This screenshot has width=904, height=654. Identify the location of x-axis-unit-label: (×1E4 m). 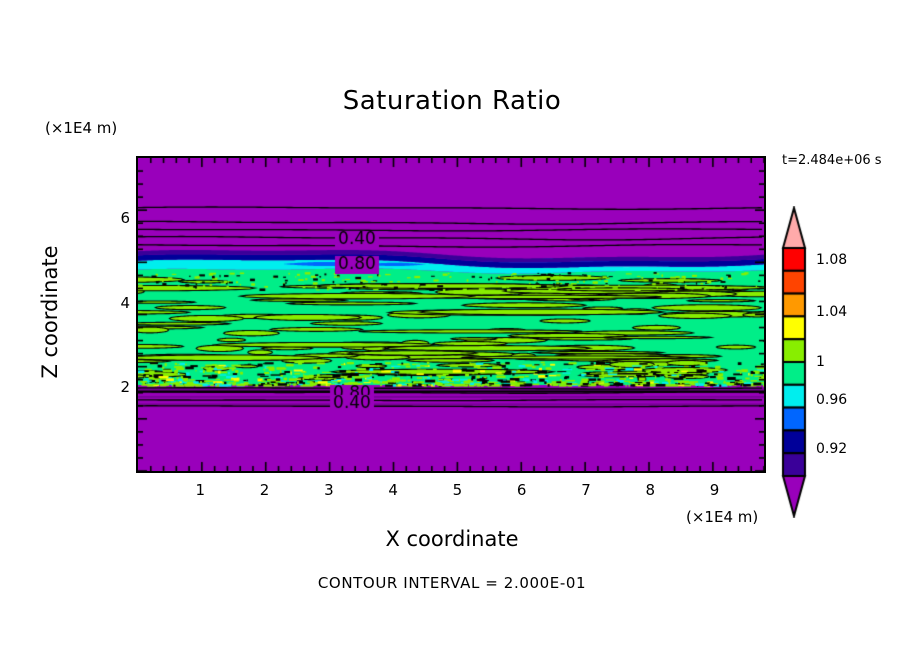
(722, 517).